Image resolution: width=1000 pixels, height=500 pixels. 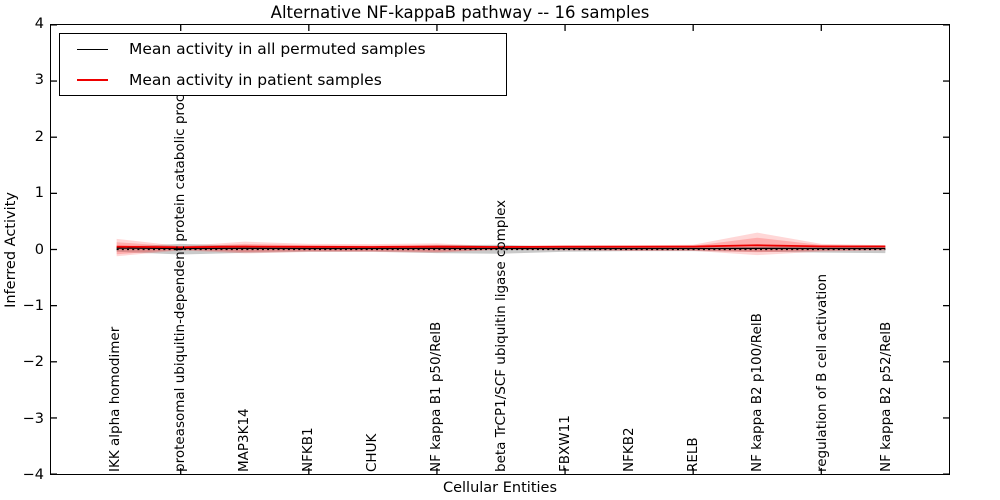 I want to click on y-tick-label: 0, so click(x=39, y=249).